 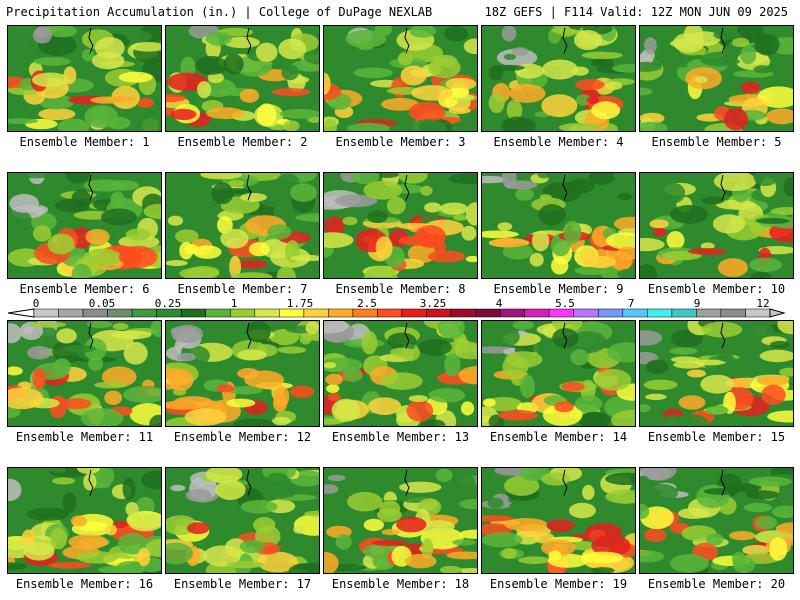 What do you see at coordinates (400, 142) in the screenshot?
I see `ensemble-member-caption: Ensemble Member: 3` at bounding box center [400, 142].